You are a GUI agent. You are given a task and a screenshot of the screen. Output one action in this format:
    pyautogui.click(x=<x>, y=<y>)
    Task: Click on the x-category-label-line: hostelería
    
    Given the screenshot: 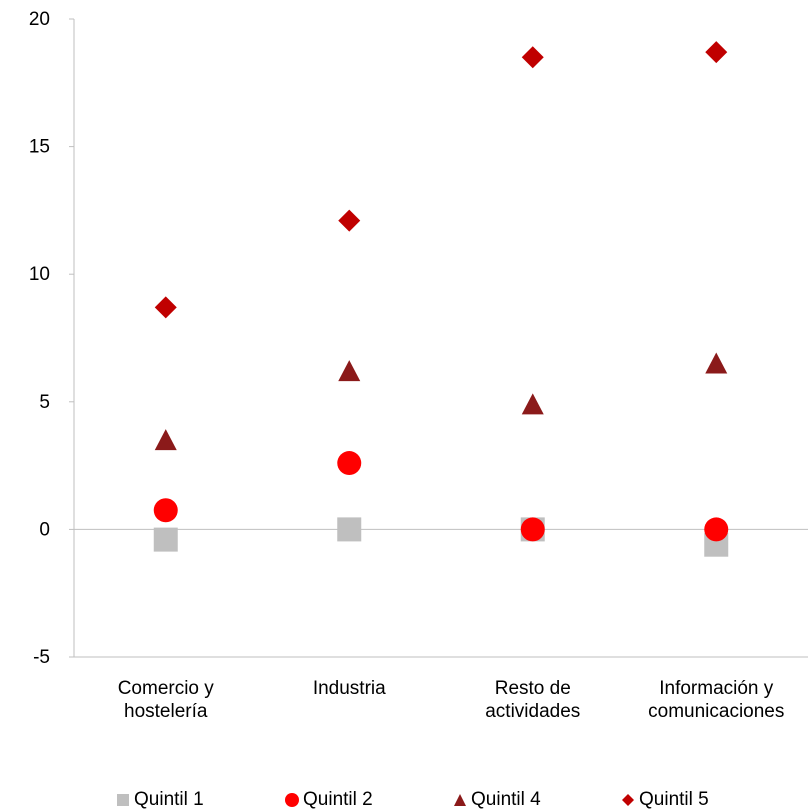 What is the action you would take?
    pyautogui.click(x=166, y=711)
    